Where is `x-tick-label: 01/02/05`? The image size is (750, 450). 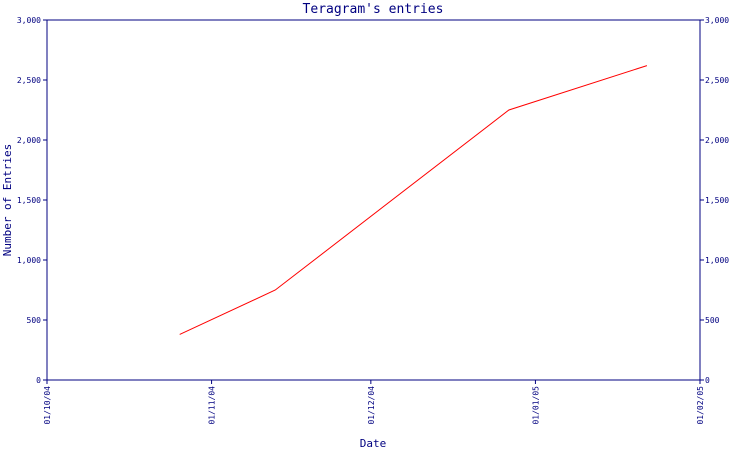 x-tick-label: 01/02/05 is located at coordinates (700, 405).